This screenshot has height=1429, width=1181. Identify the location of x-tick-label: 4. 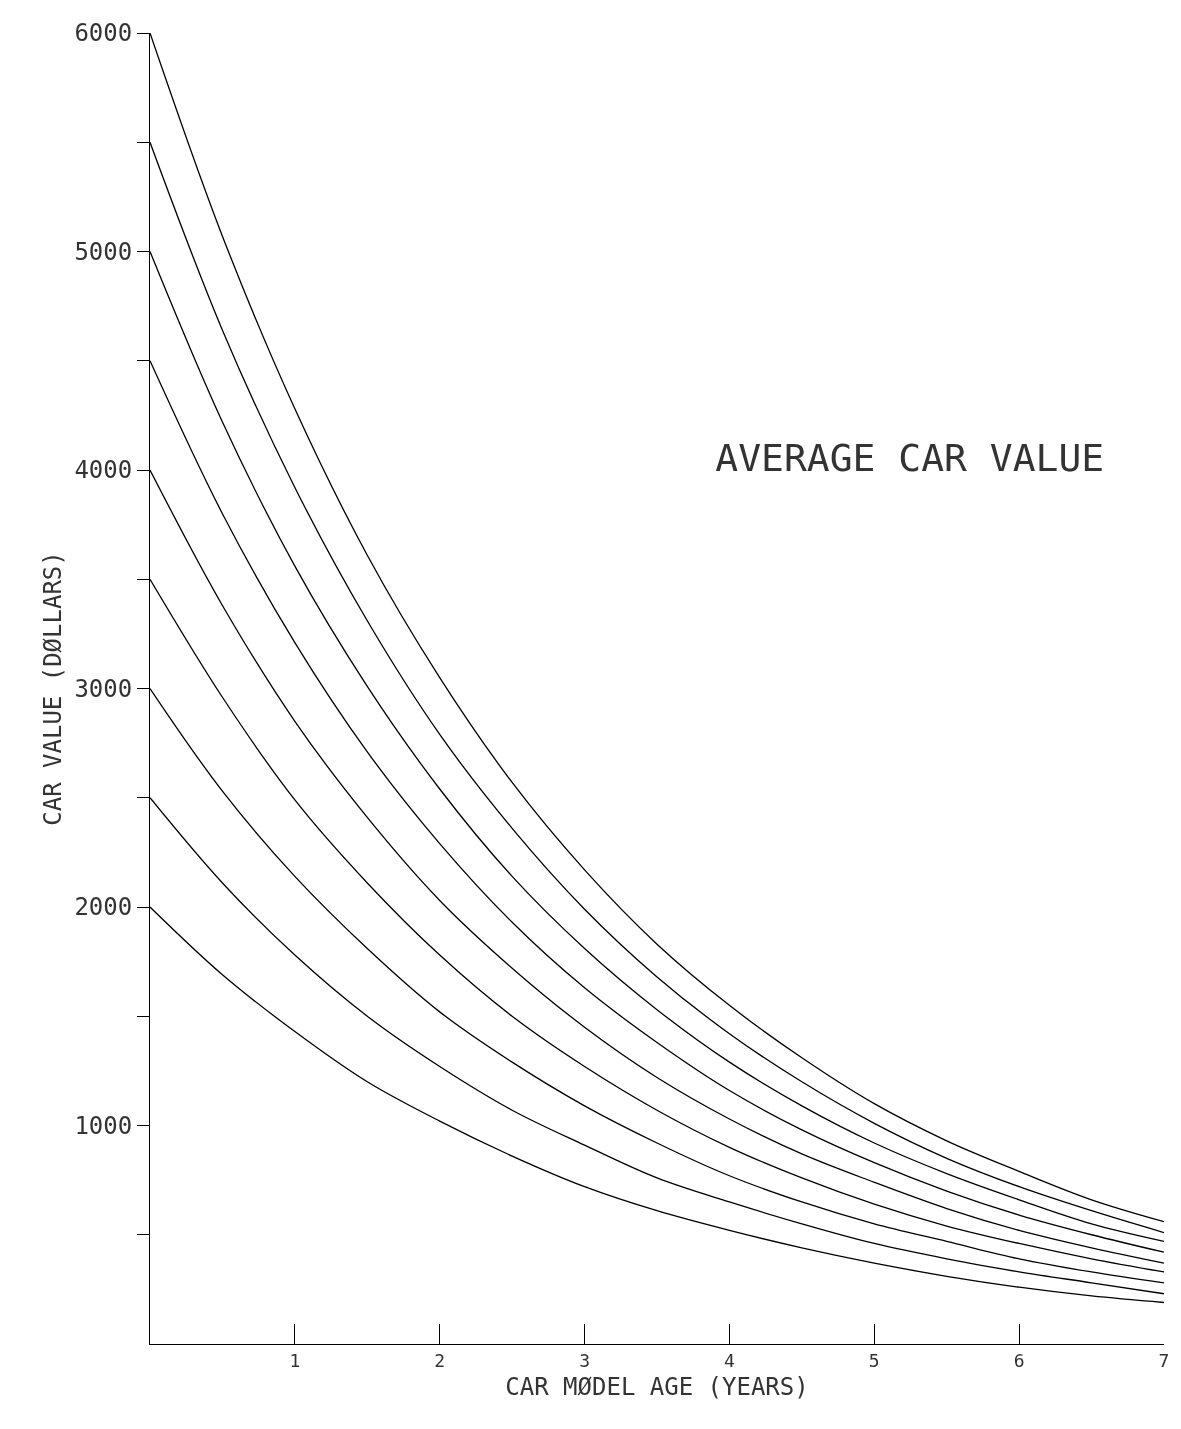
(729, 1360).